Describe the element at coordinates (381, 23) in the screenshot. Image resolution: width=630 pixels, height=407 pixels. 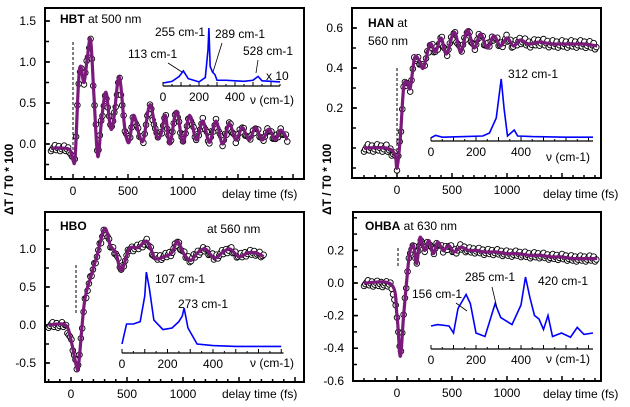
I see `panel-name: HAN` at that location.